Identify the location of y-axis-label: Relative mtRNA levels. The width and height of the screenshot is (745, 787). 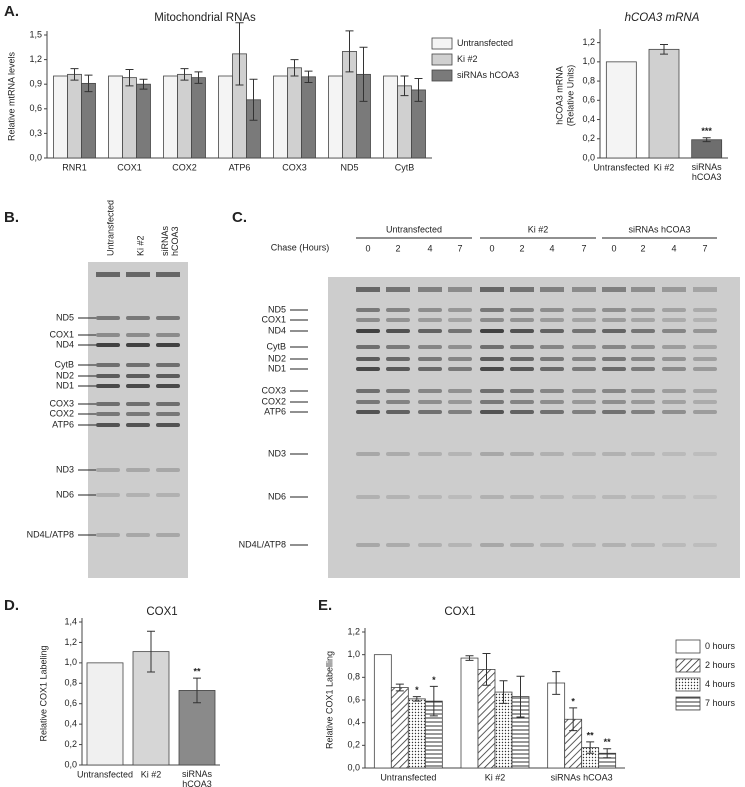
(11, 96).